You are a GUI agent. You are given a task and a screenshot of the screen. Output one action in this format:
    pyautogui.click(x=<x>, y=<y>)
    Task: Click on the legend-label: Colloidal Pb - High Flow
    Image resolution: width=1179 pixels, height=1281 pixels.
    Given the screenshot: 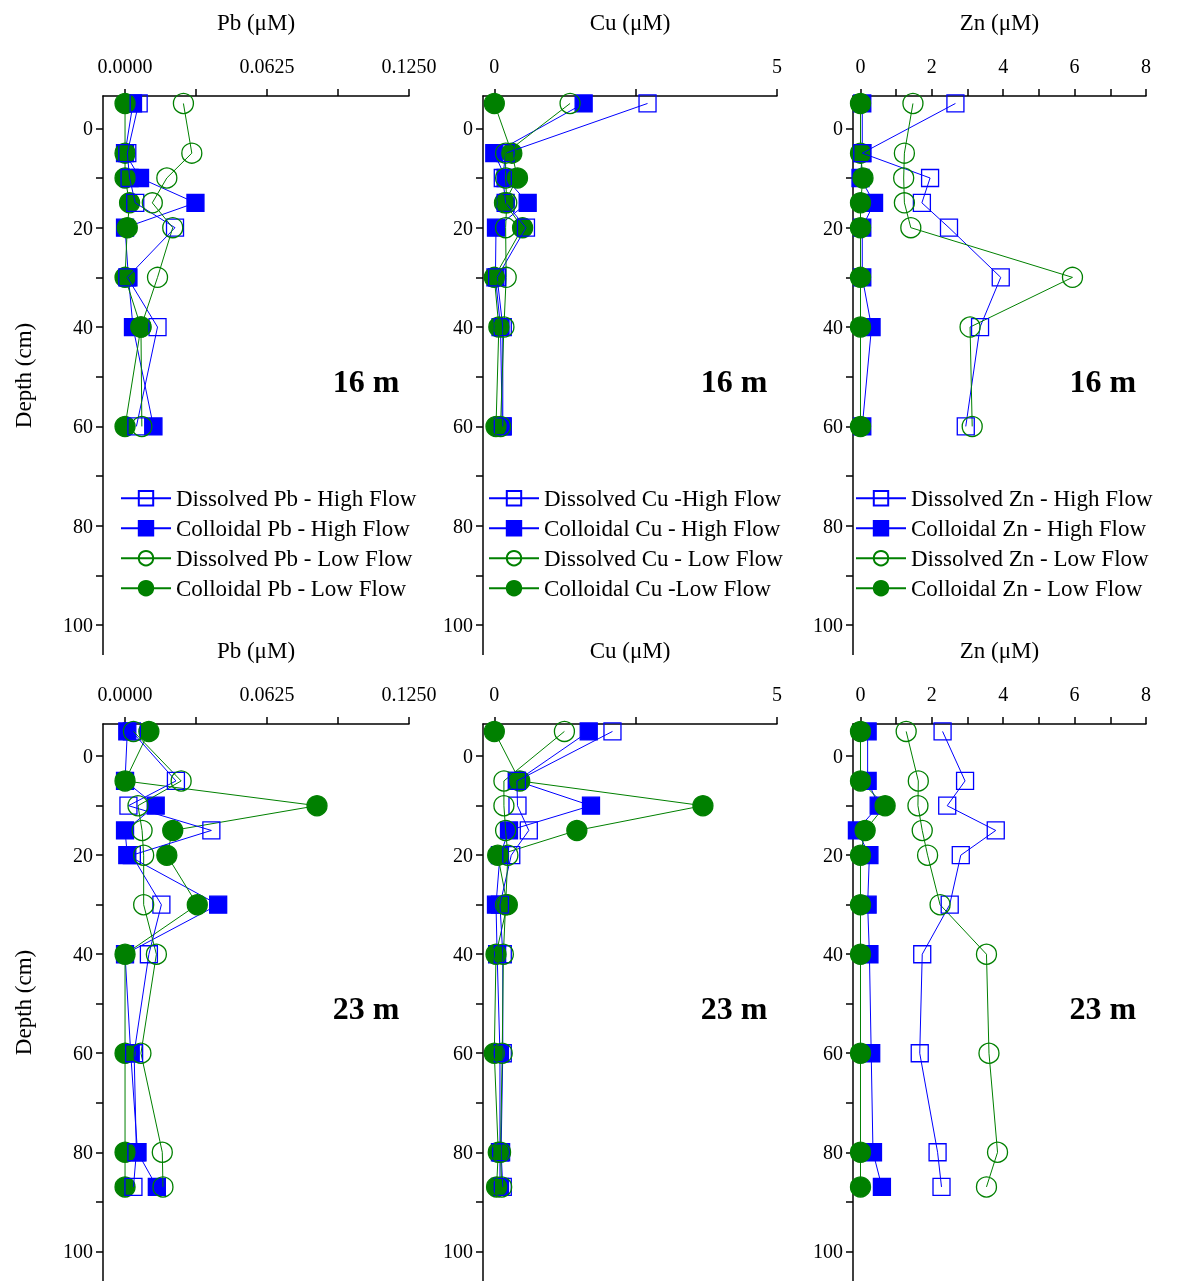 What is the action you would take?
    pyautogui.click(x=293, y=528)
    